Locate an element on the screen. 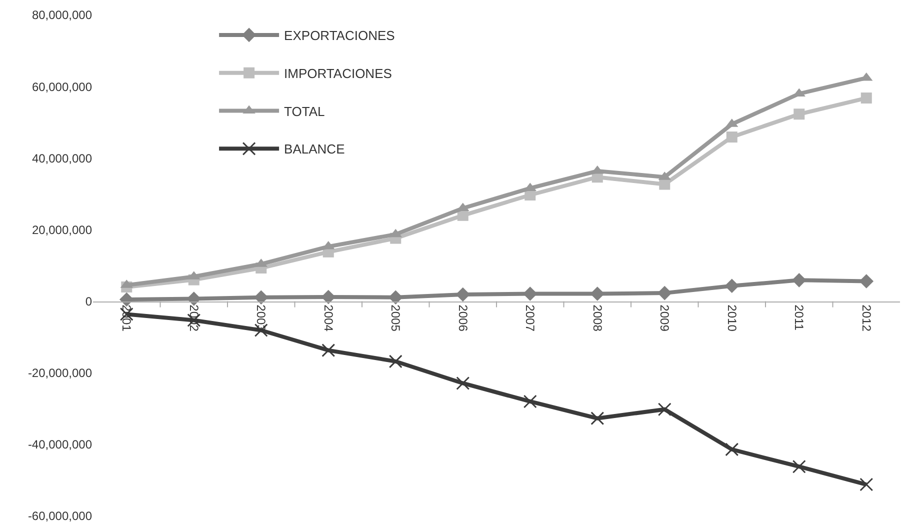  x-tick-label: 2004 is located at coordinates (328, 318).